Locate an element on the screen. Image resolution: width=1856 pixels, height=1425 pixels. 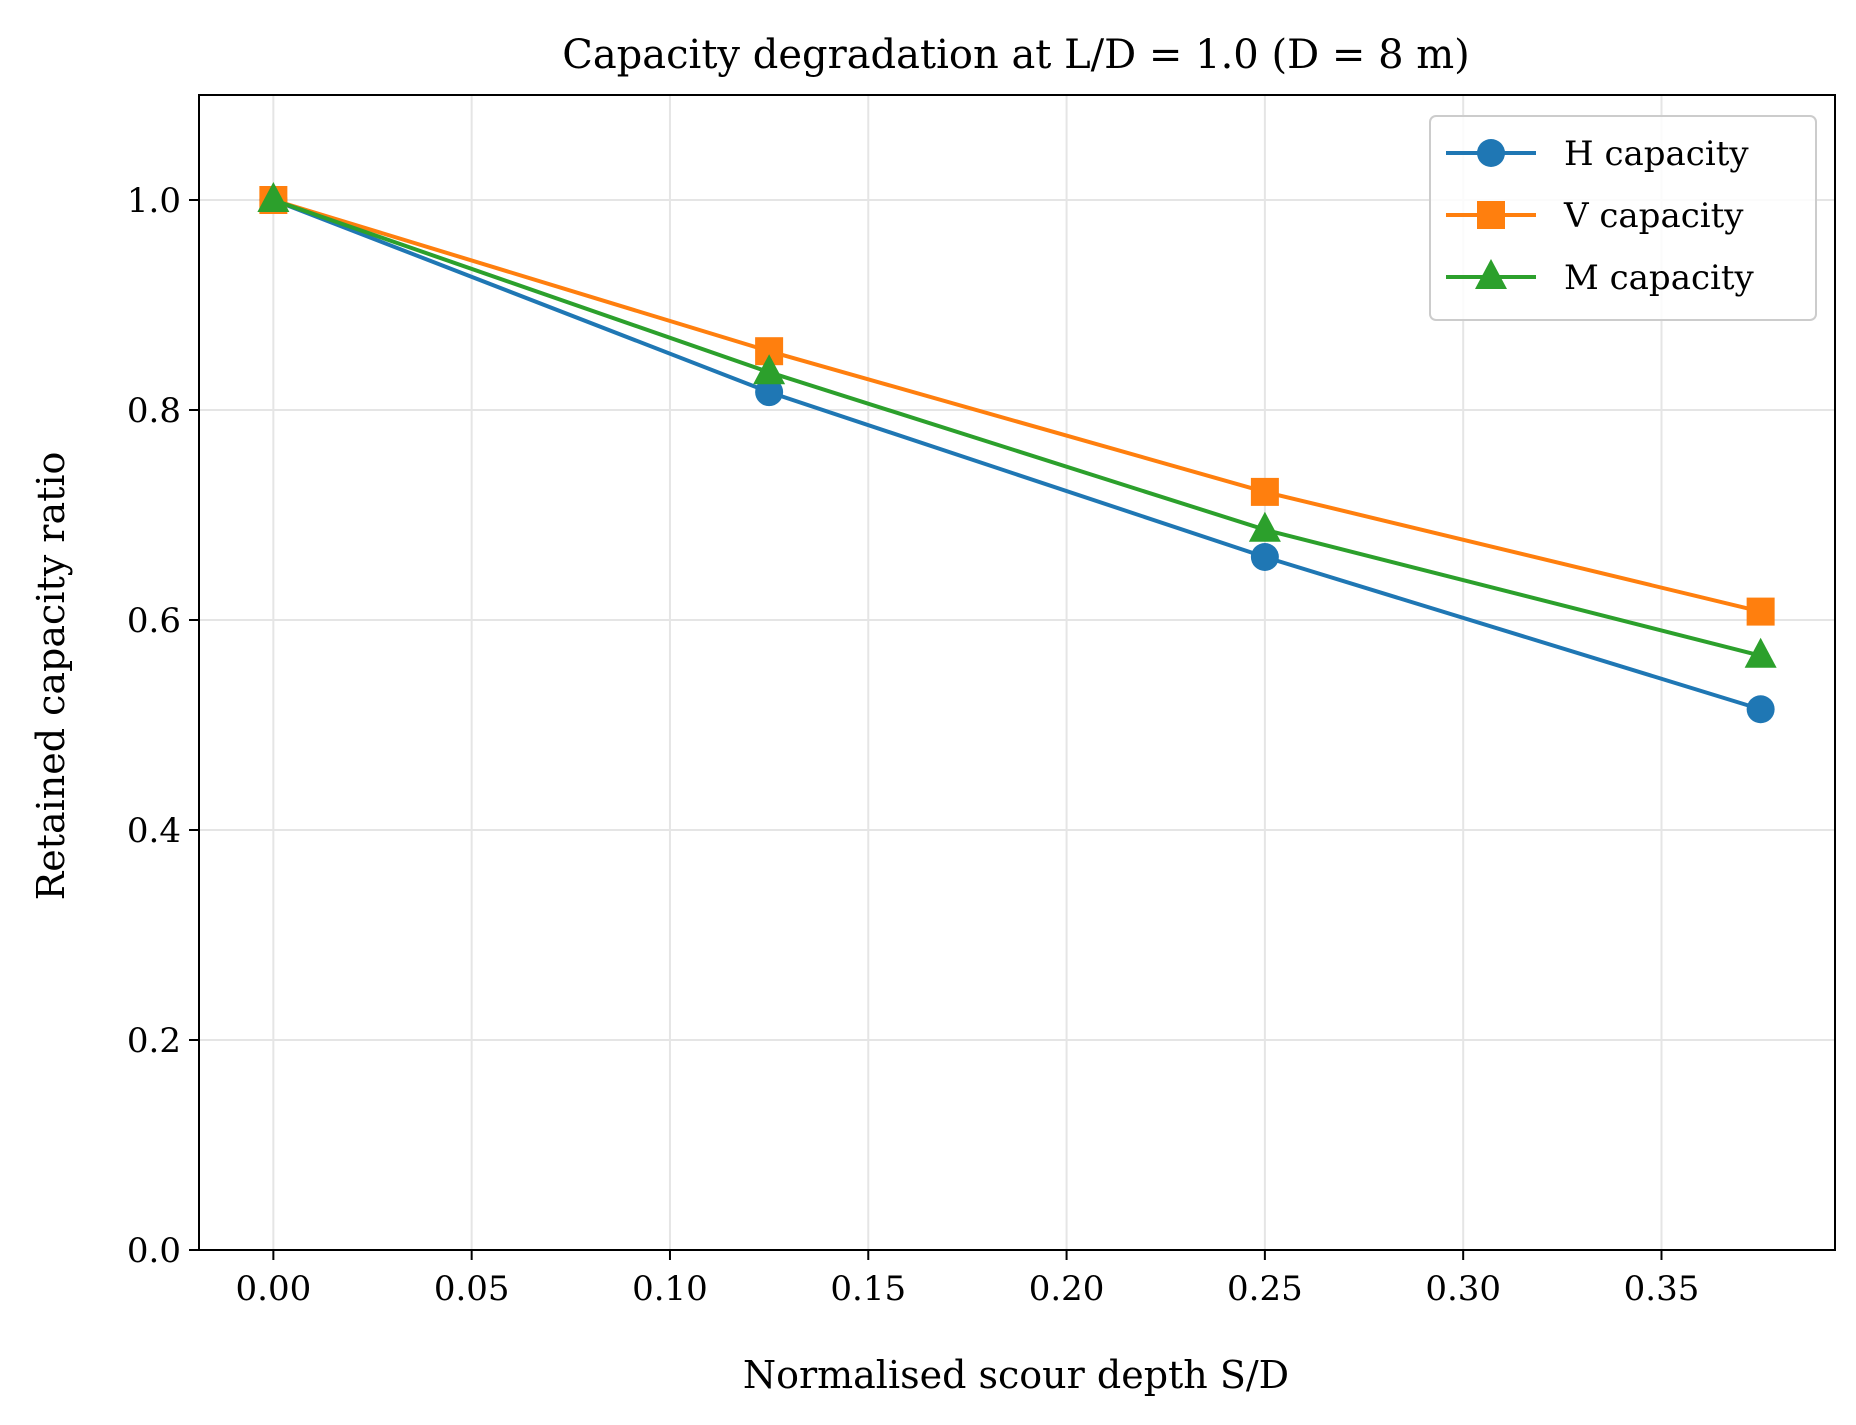
y-tick-label: 1.0 is located at coordinates (154, 201).